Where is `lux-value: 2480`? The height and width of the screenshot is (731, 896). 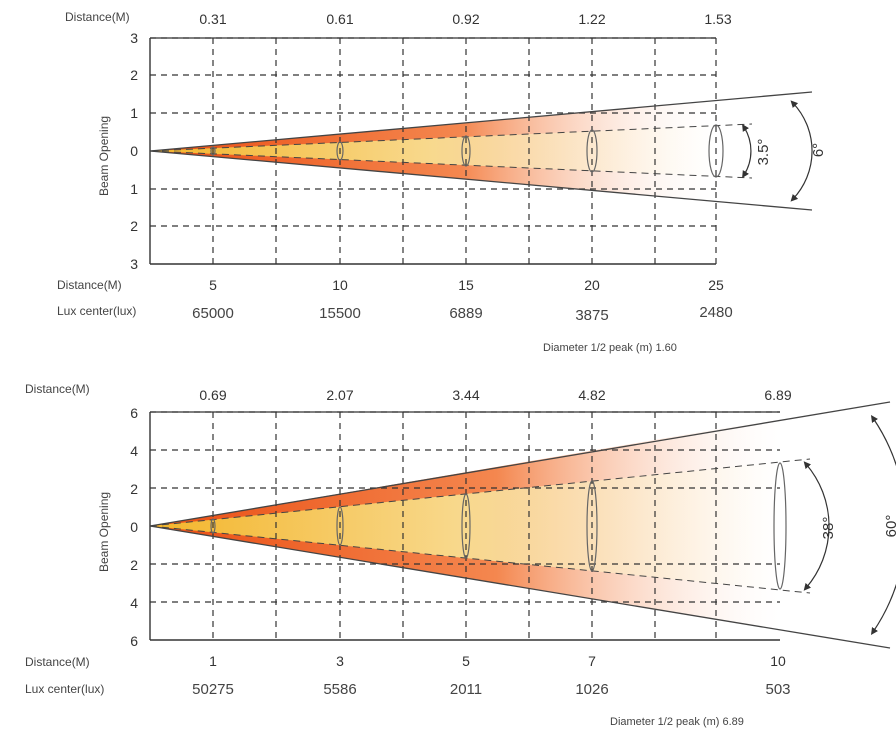 lux-value: 2480 is located at coordinates (715, 312).